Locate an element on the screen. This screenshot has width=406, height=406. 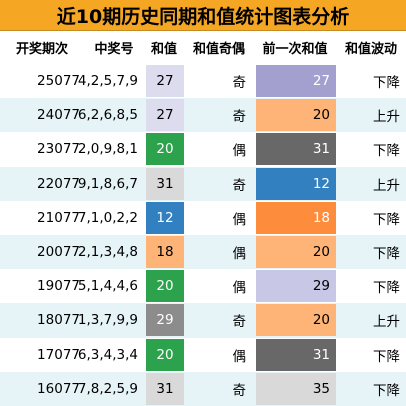
cell-numbers: 1,3,7,9,9 is located at coordinates (111, 320).